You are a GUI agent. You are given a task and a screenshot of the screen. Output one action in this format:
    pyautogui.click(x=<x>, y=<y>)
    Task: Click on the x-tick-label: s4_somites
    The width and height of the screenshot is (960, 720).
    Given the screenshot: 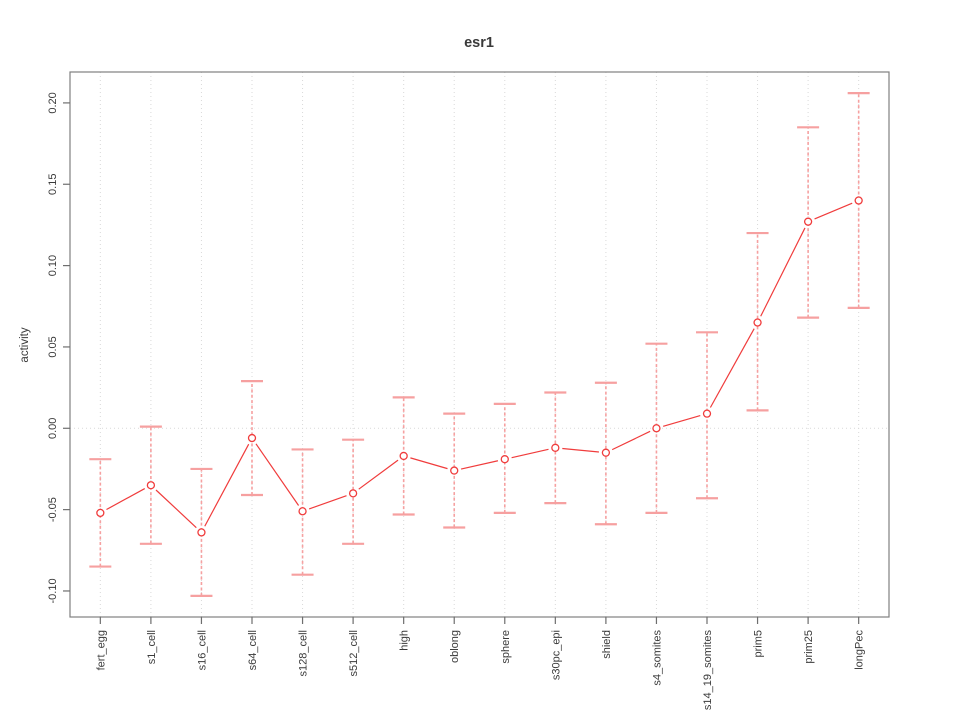 What is the action you would take?
    pyautogui.click(x=657, y=658)
    